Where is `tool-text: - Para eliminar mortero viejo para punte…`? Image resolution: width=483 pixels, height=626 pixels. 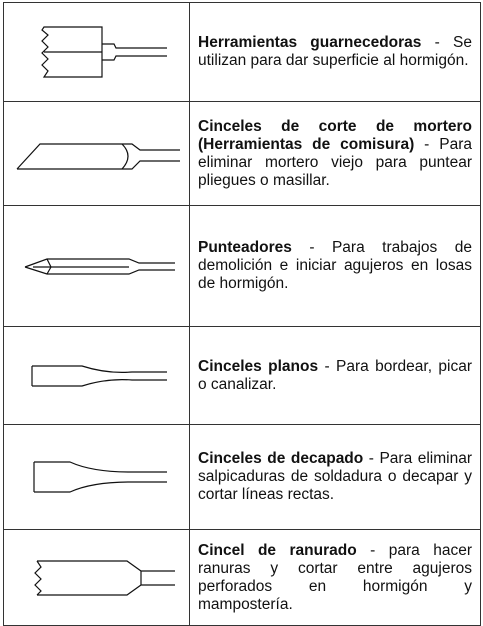 tool-text: - Para eliminar mortero viejo para punte… is located at coordinates (335, 162).